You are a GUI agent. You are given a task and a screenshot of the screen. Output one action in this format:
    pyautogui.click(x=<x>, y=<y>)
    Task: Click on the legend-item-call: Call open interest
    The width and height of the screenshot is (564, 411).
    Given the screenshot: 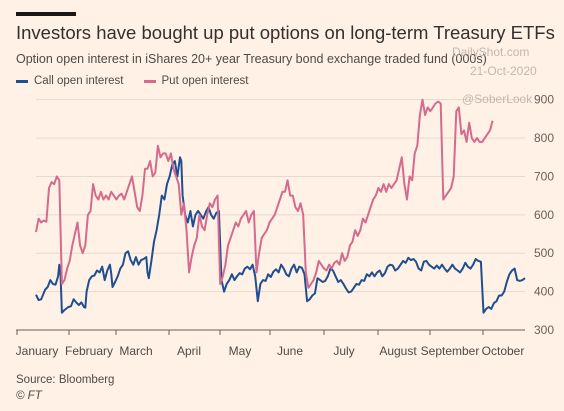 What is the action you would take?
    pyautogui.click(x=70, y=81)
    